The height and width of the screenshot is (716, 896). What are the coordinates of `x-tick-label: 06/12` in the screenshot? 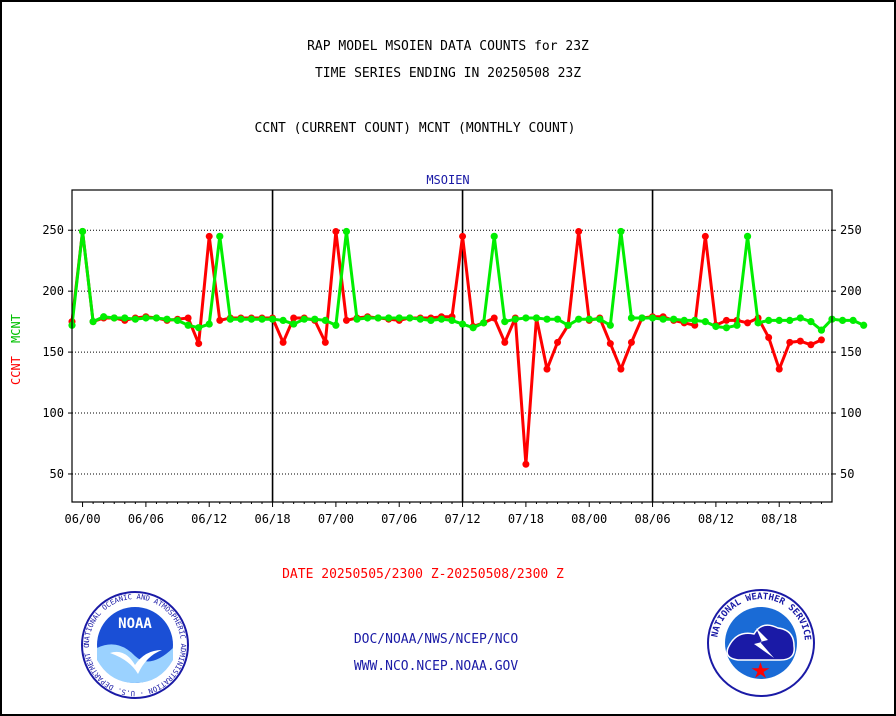 It's located at (209, 519).